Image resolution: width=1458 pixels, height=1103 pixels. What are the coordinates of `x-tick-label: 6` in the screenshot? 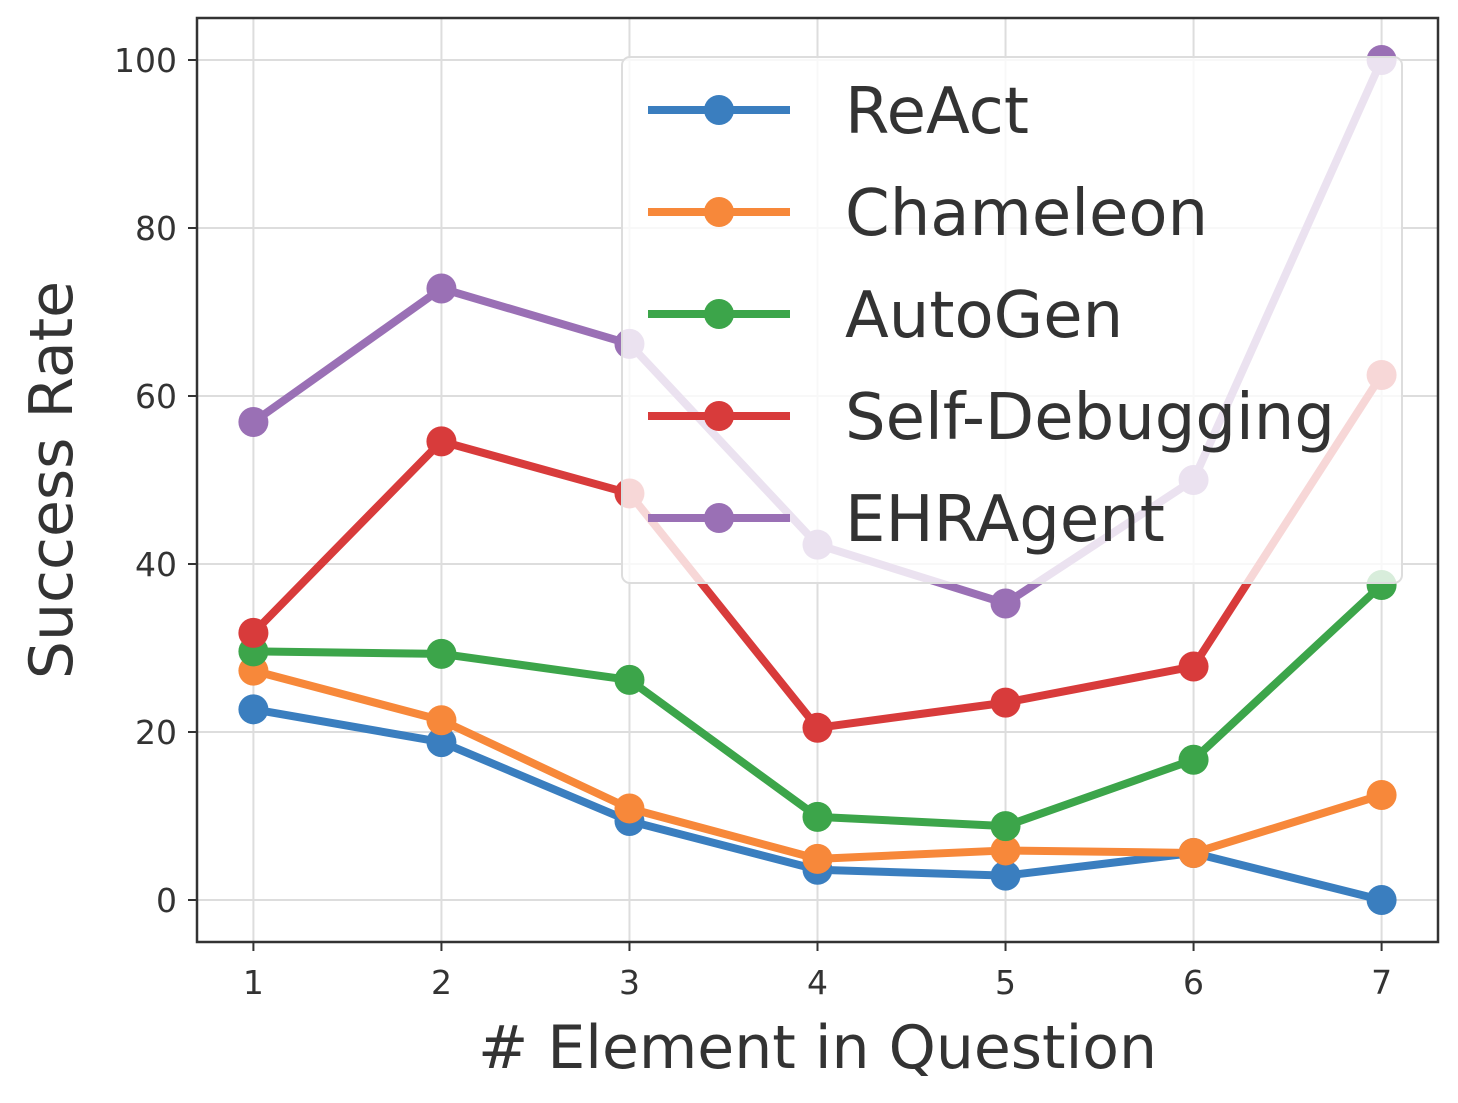 It's located at (1193, 982).